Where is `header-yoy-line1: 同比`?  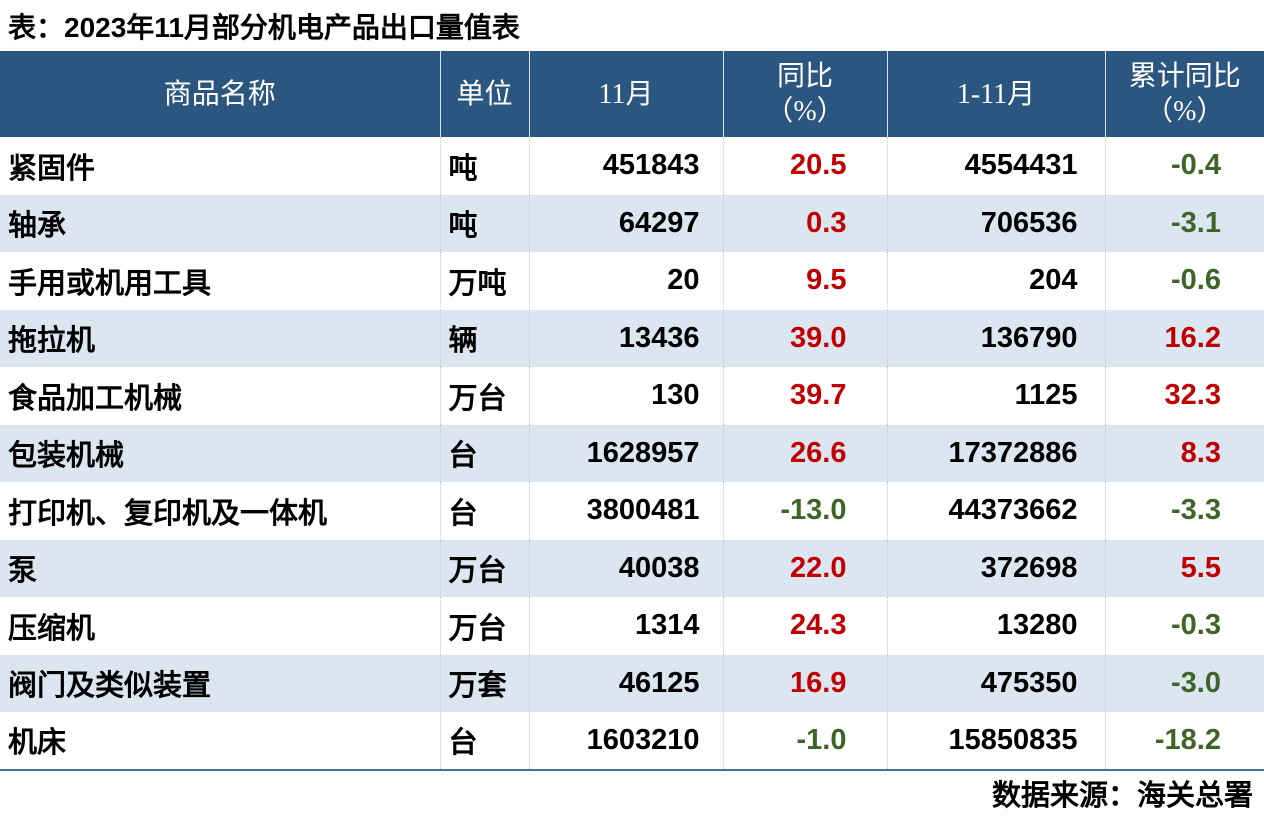 header-yoy-line1: 同比 is located at coordinates (804, 76).